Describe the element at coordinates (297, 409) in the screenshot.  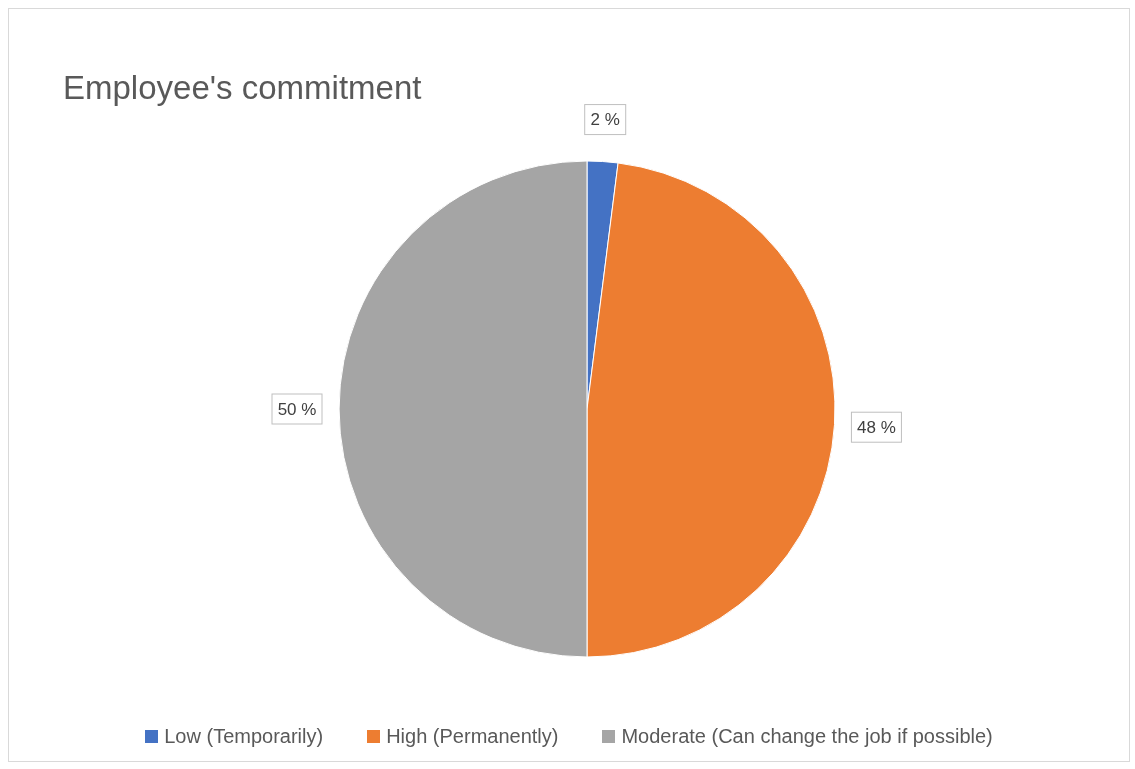
I see `data-label: 50 %` at that location.